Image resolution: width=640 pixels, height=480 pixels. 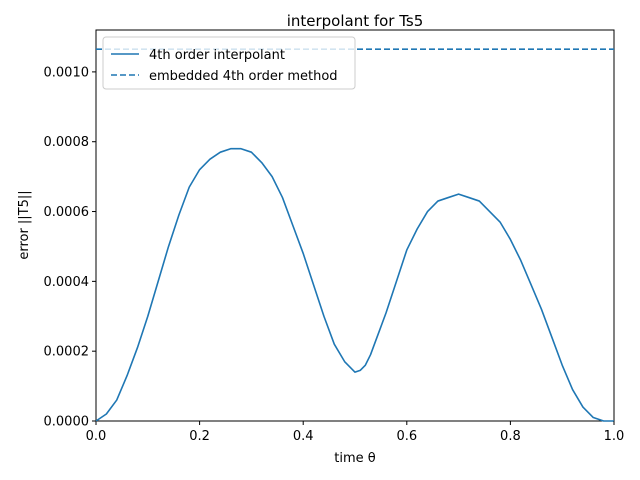 What do you see at coordinates (199, 436) in the screenshot?
I see `x-tick-label: 0.2` at bounding box center [199, 436].